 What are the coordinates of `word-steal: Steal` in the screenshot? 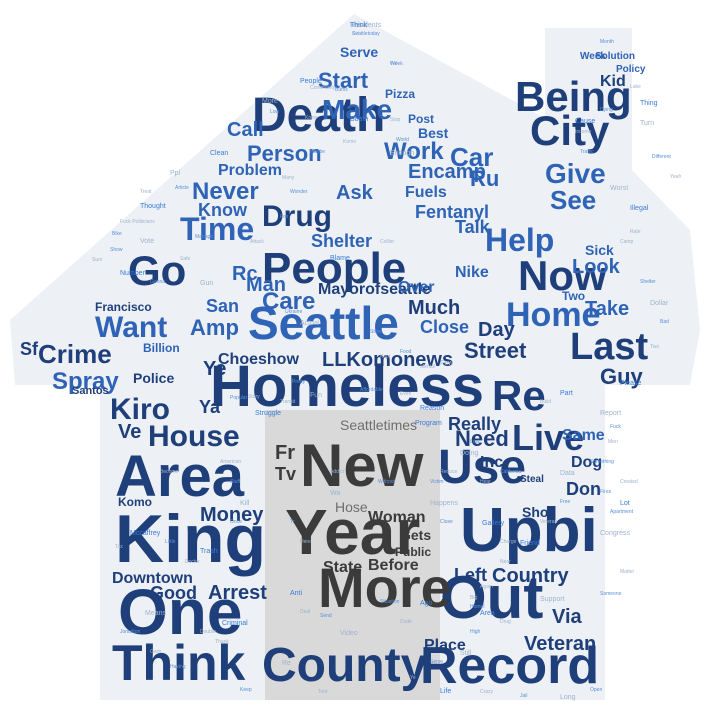 It's located at (532, 479).